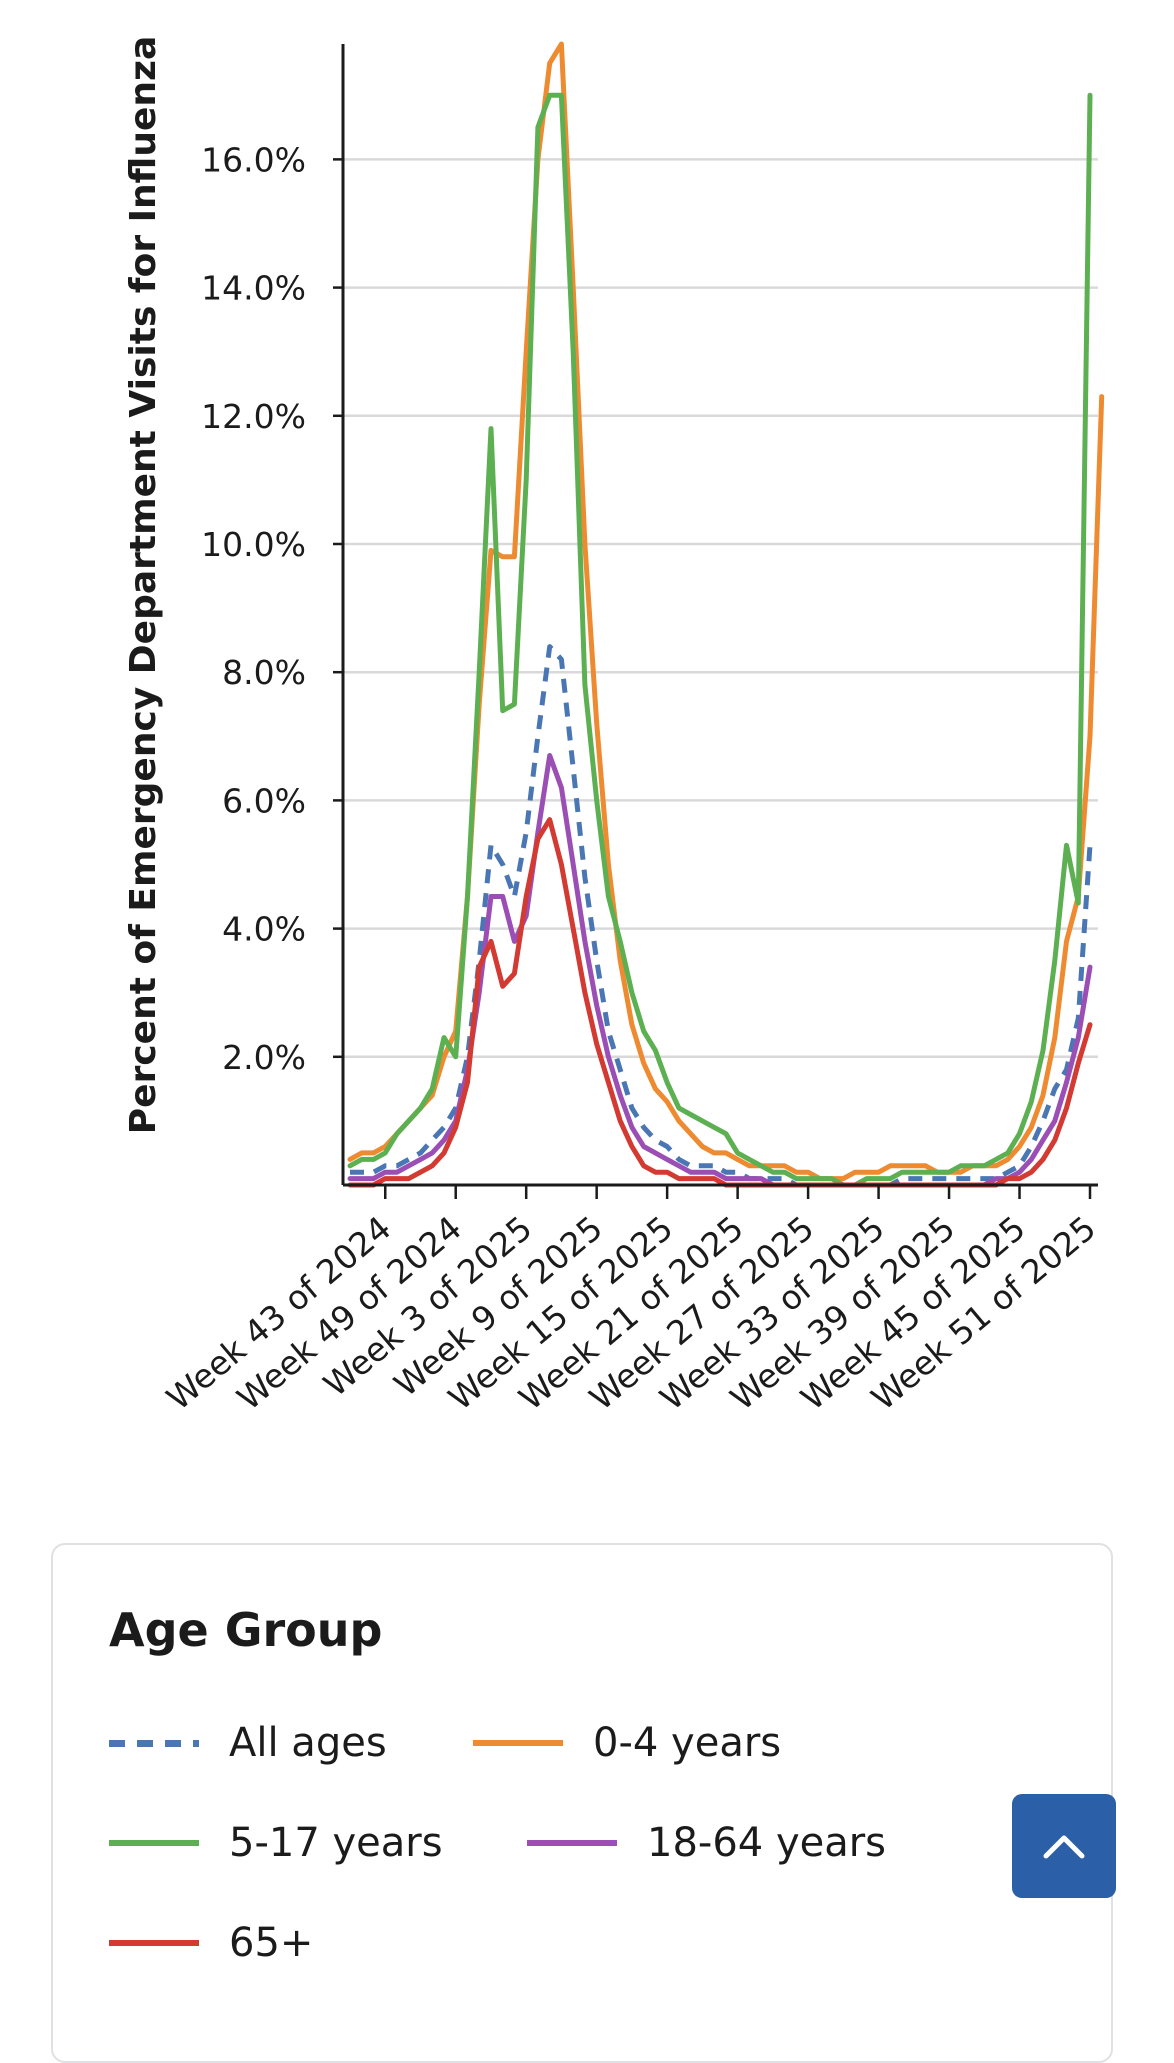 The width and height of the screenshot is (1174, 2063). Describe the element at coordinates (264, 672) in the screenshot. I see `y-tick-label: 8.0%` at that location.